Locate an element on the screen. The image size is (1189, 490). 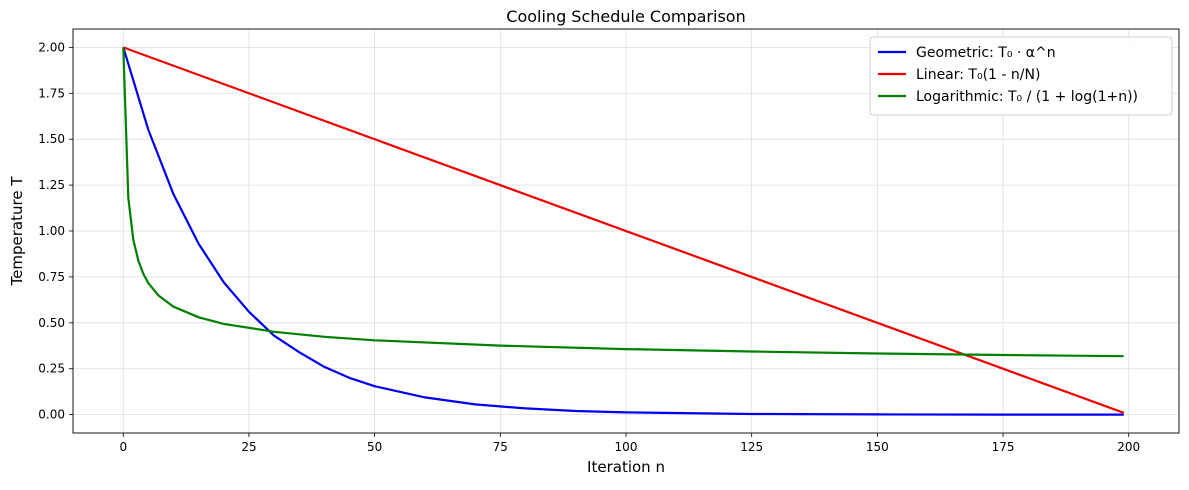
legend-box is located at coordinates (1021, 76).